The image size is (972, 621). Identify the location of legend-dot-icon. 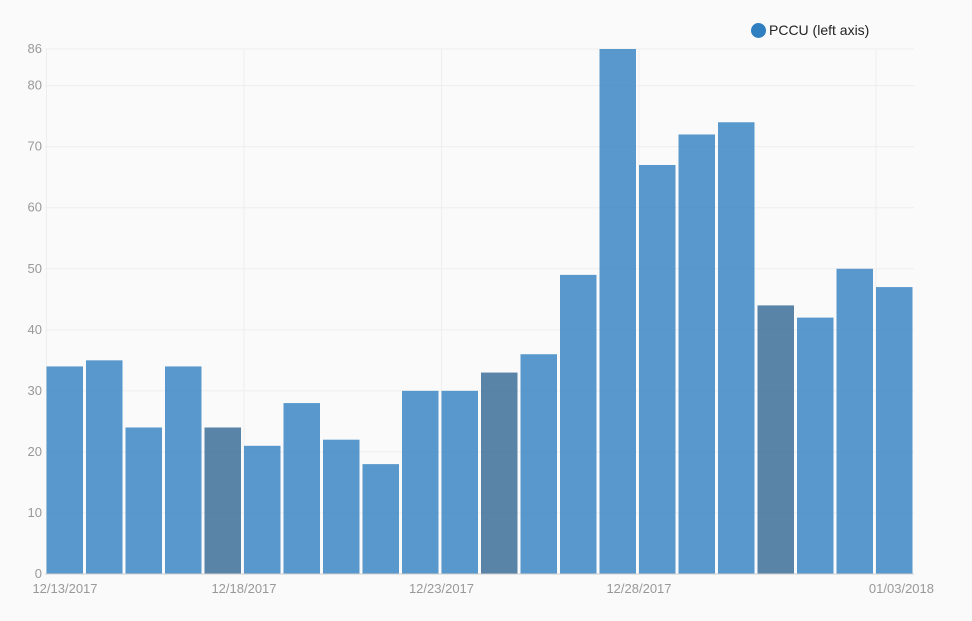
(758, 30).